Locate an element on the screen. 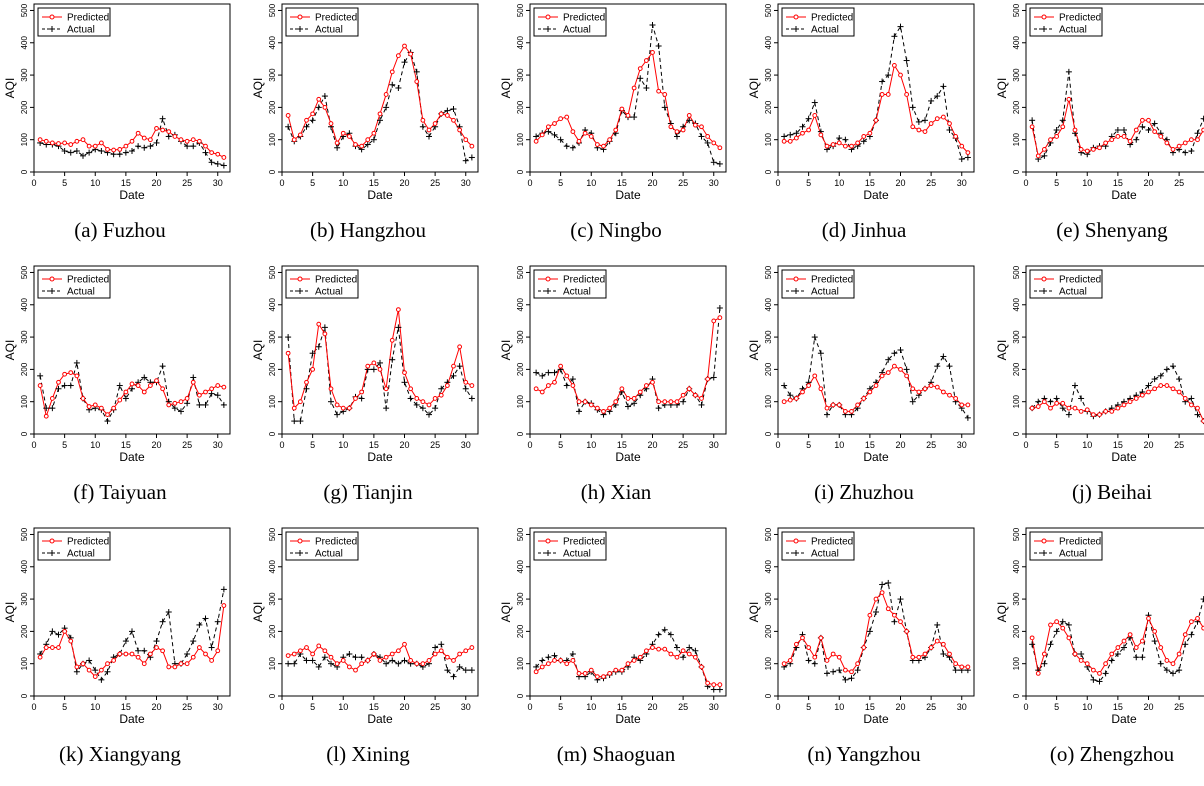 This screenshot has height=786, width=1204. x-tick-label: 5 is located at coordinates (808, 445).